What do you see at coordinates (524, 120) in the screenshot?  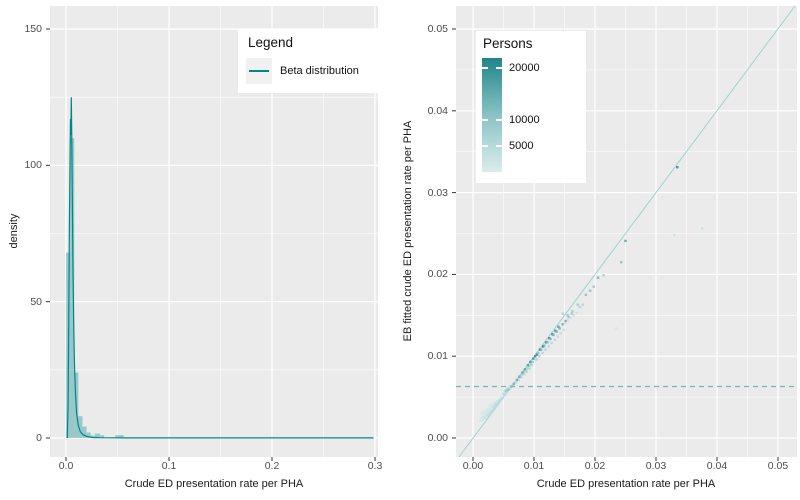 I see `colorbar-tick-label: 10000` at bounding box center [524, 120].